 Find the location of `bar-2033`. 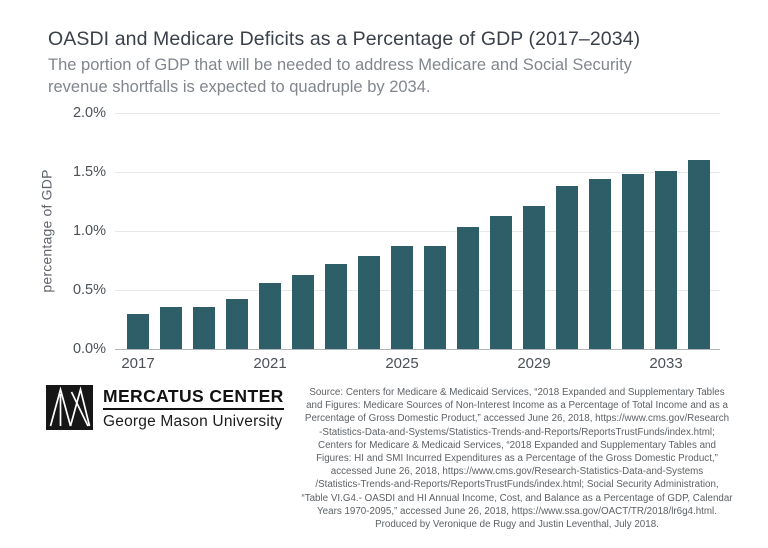

bar-2033 is located at coordinates (666, 259).